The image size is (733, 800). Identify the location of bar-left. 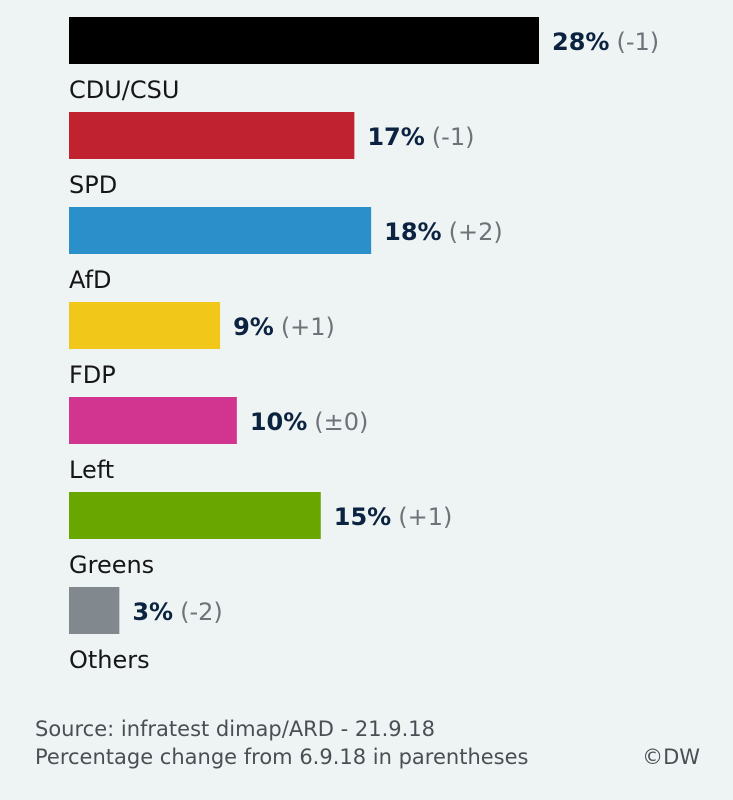
(153, 420).